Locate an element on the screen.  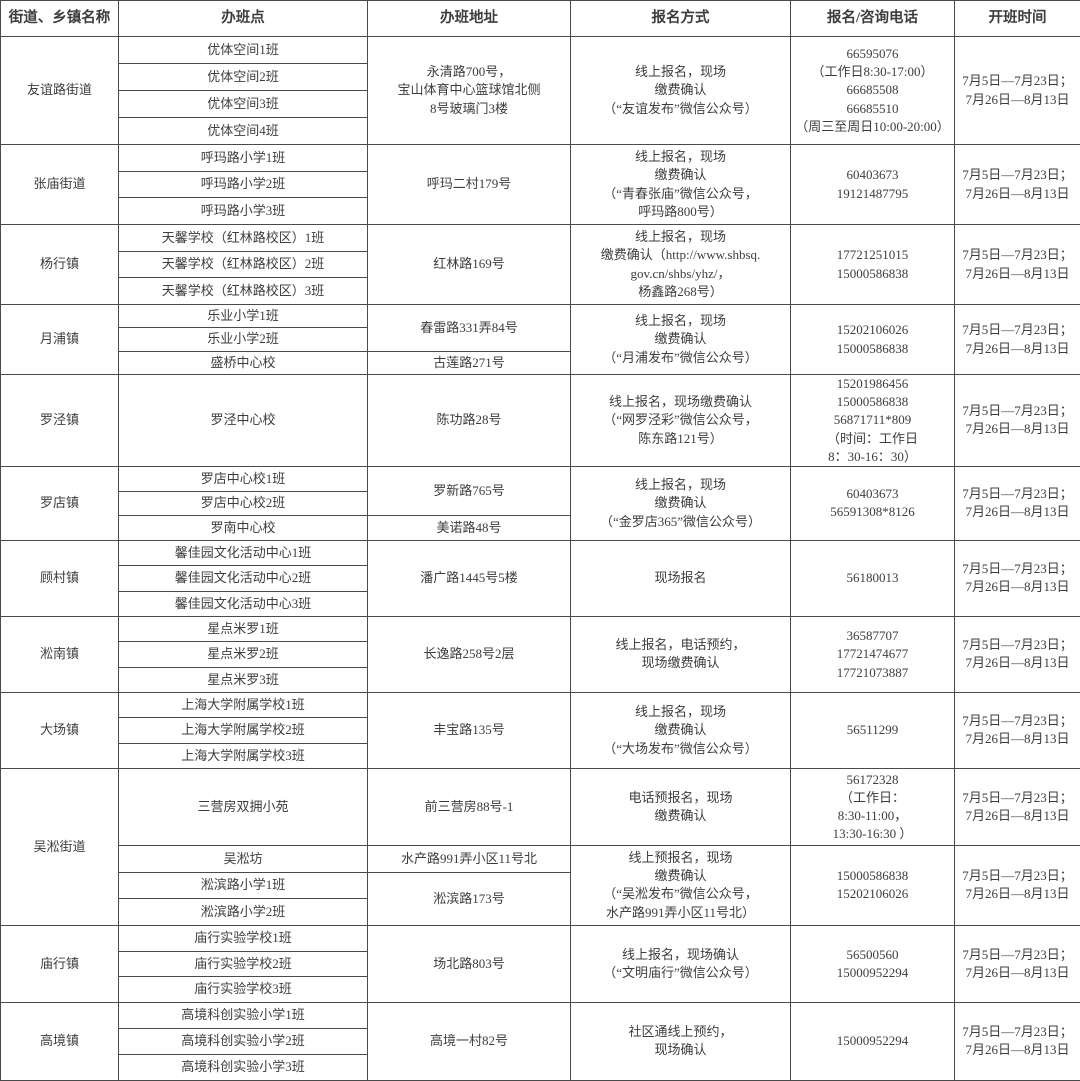
cell-site: 优体空间1班 is located at coordinates (243, 50).